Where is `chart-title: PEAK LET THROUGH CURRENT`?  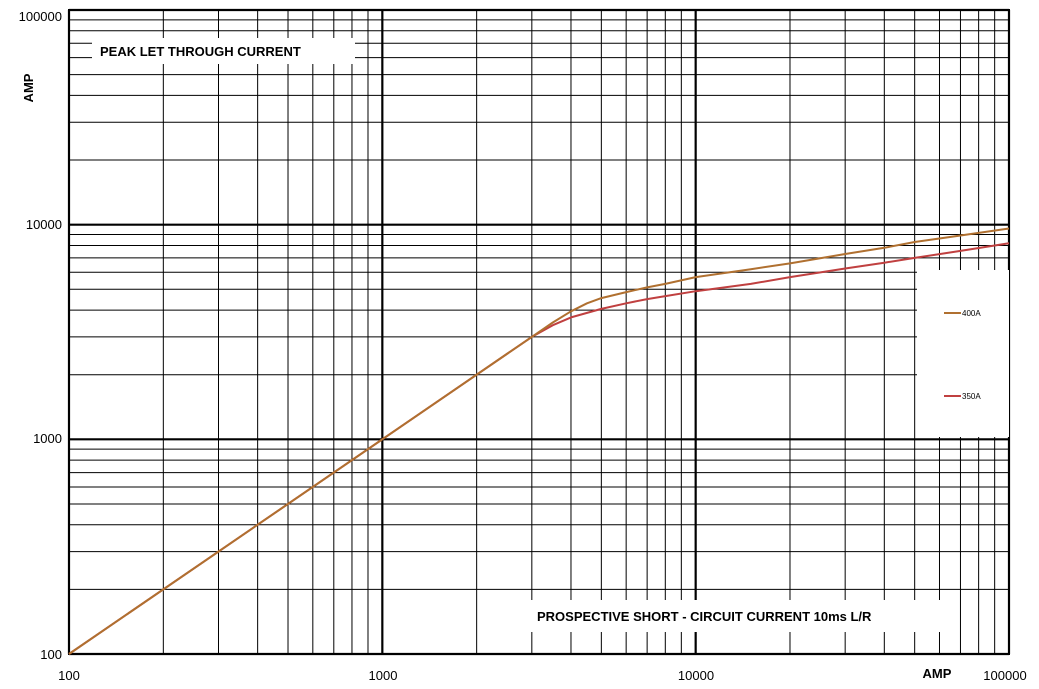
chart-title: PEAK LET THROUGH CURRENT is located at coordinates (200, 51).